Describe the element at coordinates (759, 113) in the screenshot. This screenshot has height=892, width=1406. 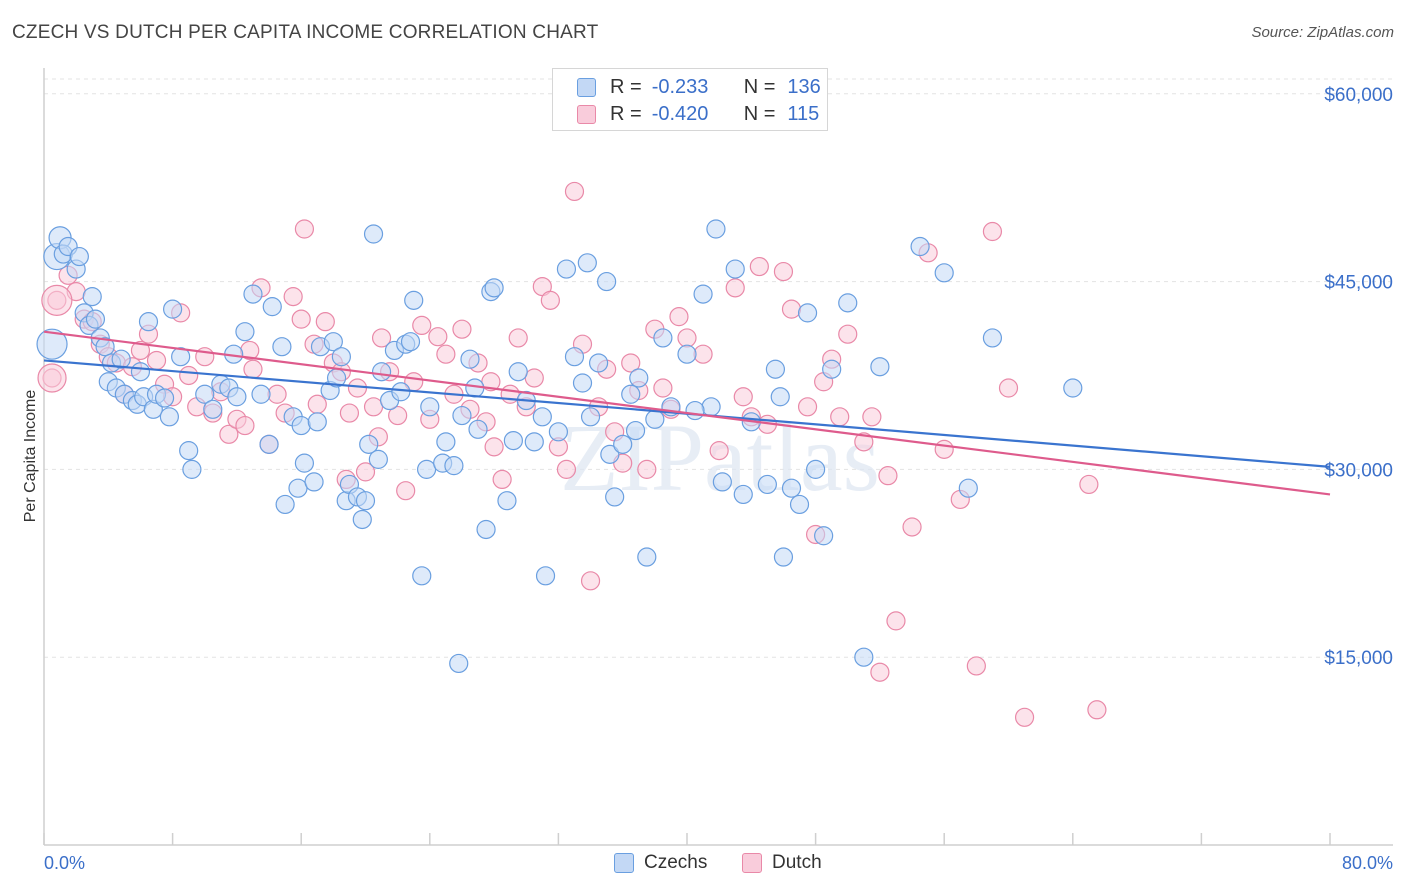
I see `n-label: N =` at that location.